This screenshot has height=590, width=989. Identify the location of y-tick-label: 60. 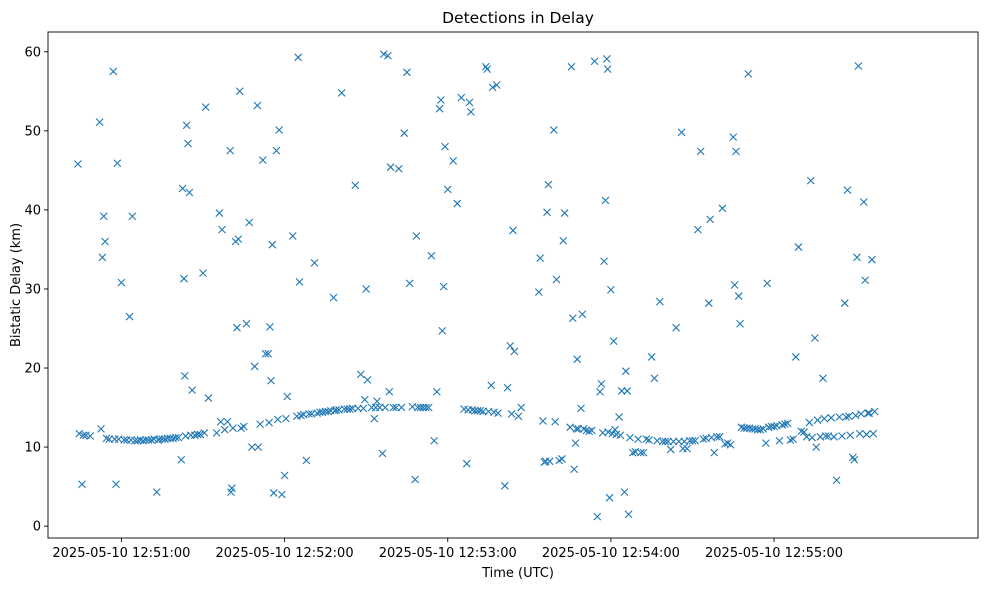
(32, 52).